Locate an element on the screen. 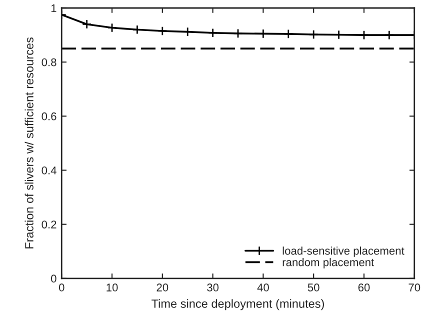  y-tick-label: 0.2 is located at coordinates (49, 224).